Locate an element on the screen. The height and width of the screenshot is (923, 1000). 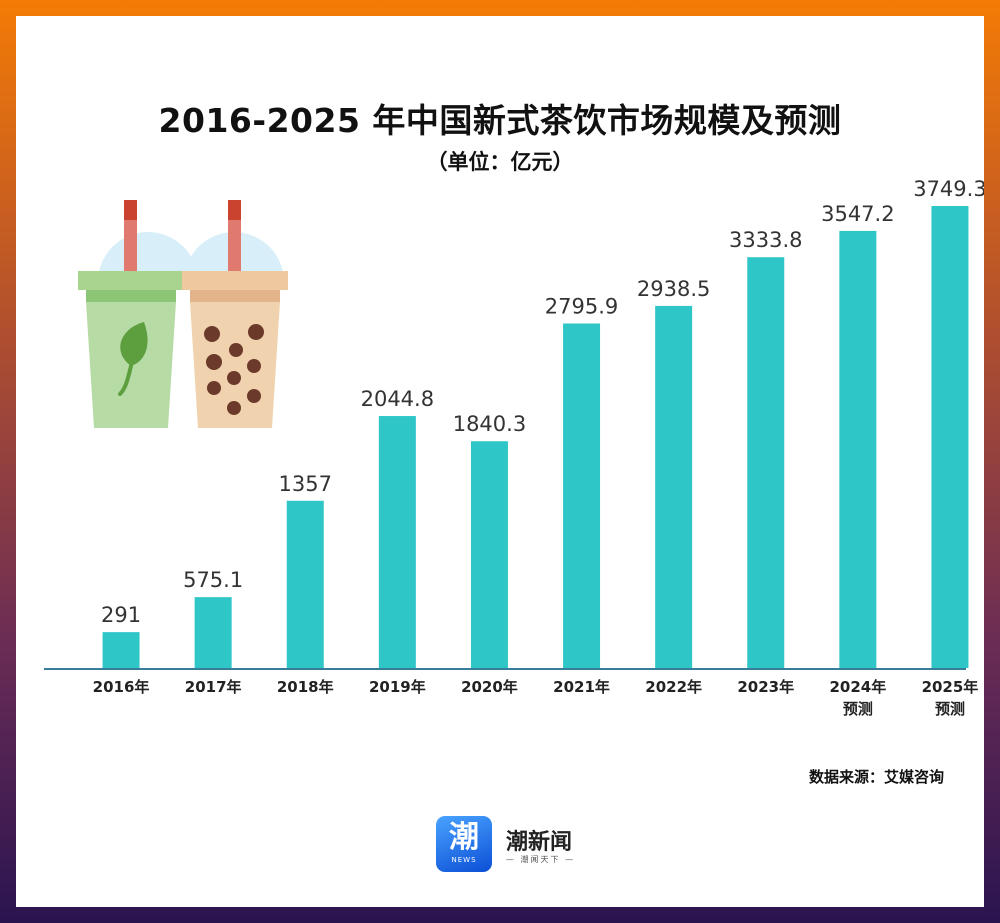
news-app-icon: 潮 NEWS is located at coordinates (464, 844).